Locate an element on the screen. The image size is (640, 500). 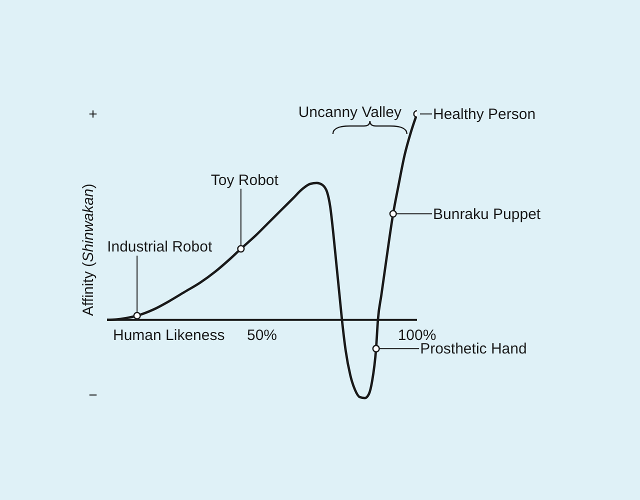
annotation: Industrial Robot is located at coordinates (160, 247).